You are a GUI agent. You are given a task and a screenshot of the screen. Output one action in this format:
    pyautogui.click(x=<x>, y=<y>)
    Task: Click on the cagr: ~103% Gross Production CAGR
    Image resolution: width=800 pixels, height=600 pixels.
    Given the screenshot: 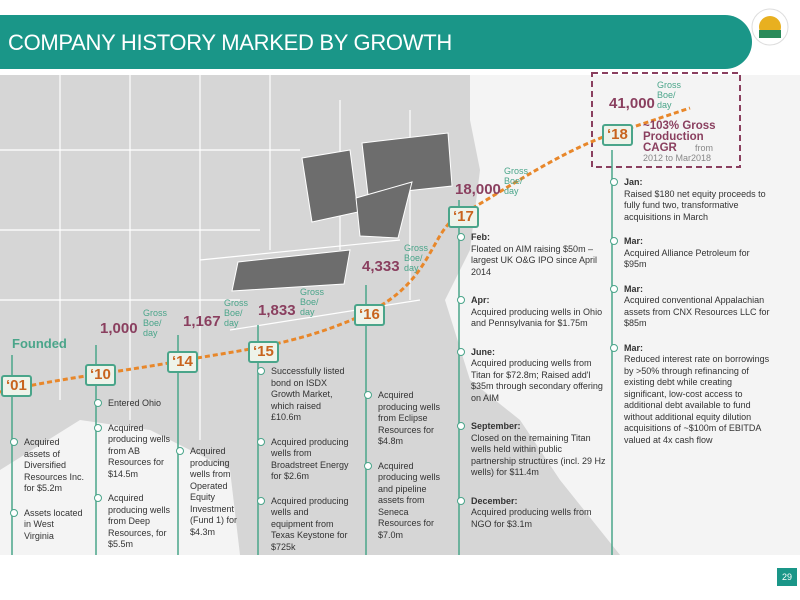 What is the action you would take?
    pyautogui.click(x=679, y=137)
    